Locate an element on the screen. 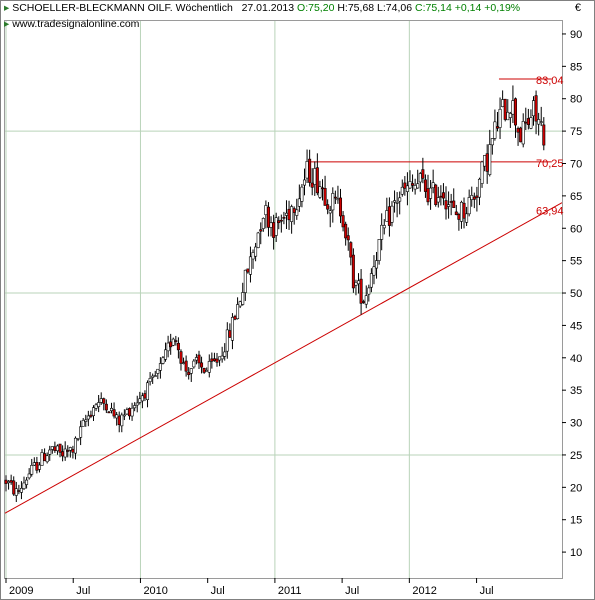 Image resolution: width=595 pixels, height=600 pixels. source-label: www.tradesignalonline.com is located at coordinates (76, 24).